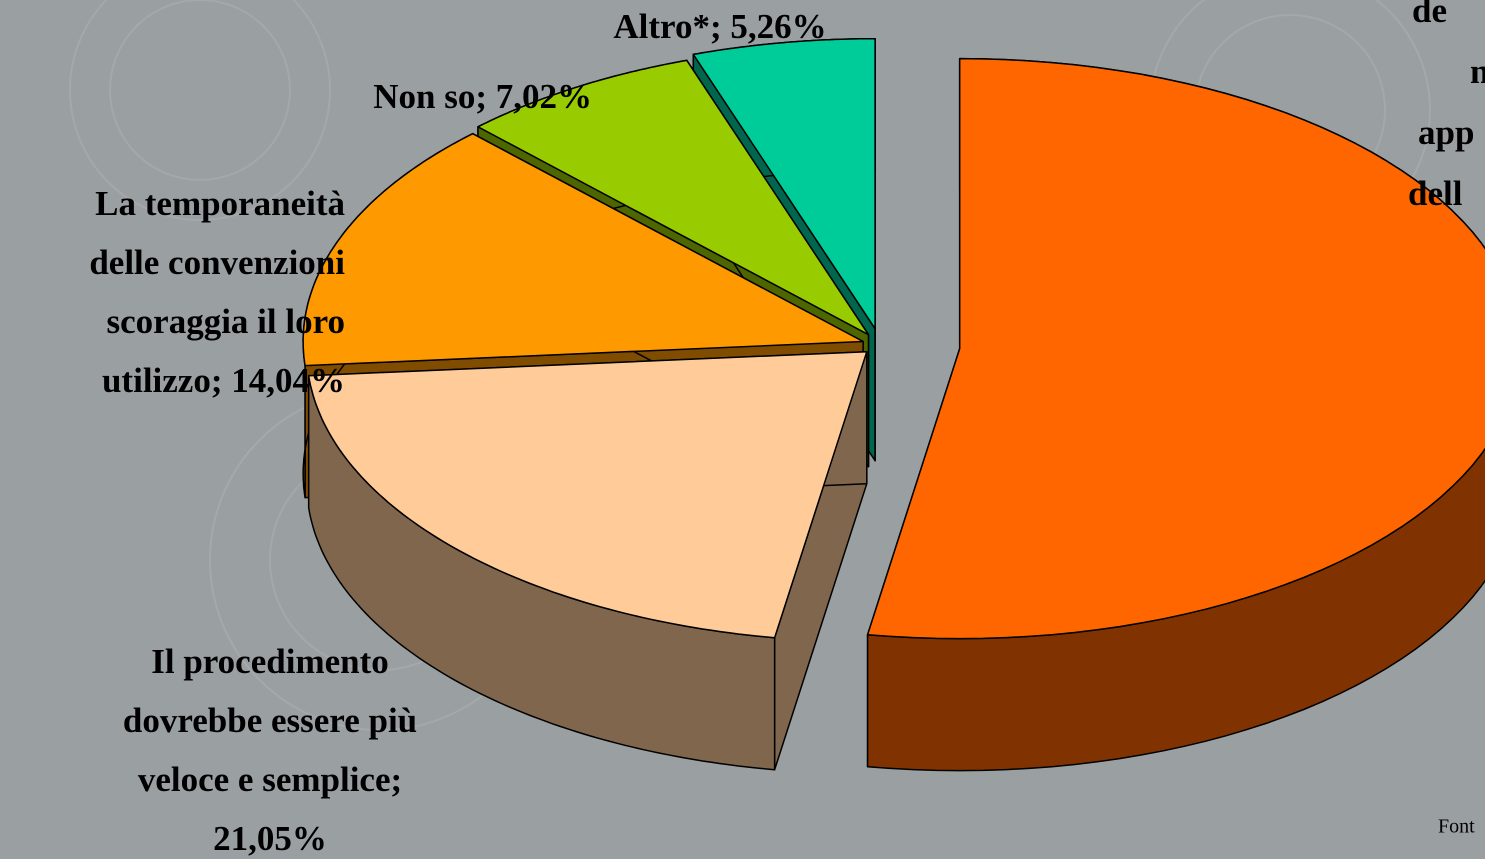  I want to click on slice-label: delle convenzioni, so click(217, 262).